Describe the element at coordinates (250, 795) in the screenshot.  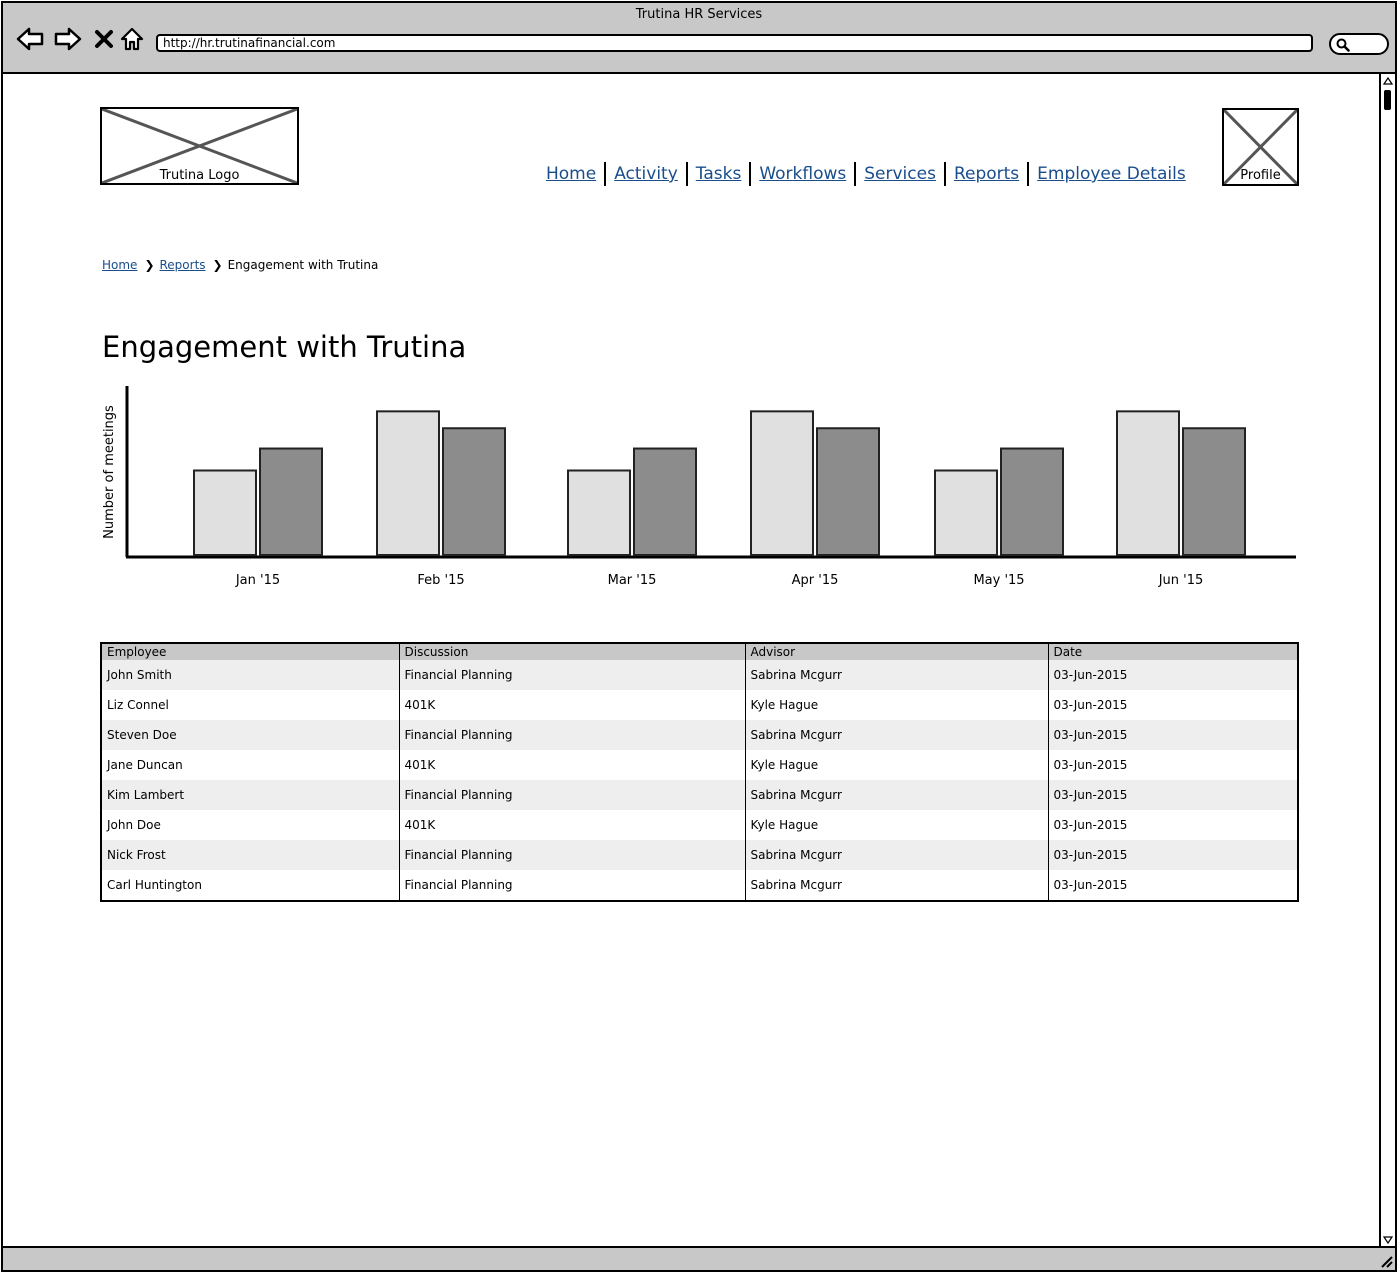
I see `table-cell: Kim Lambert` at that location.